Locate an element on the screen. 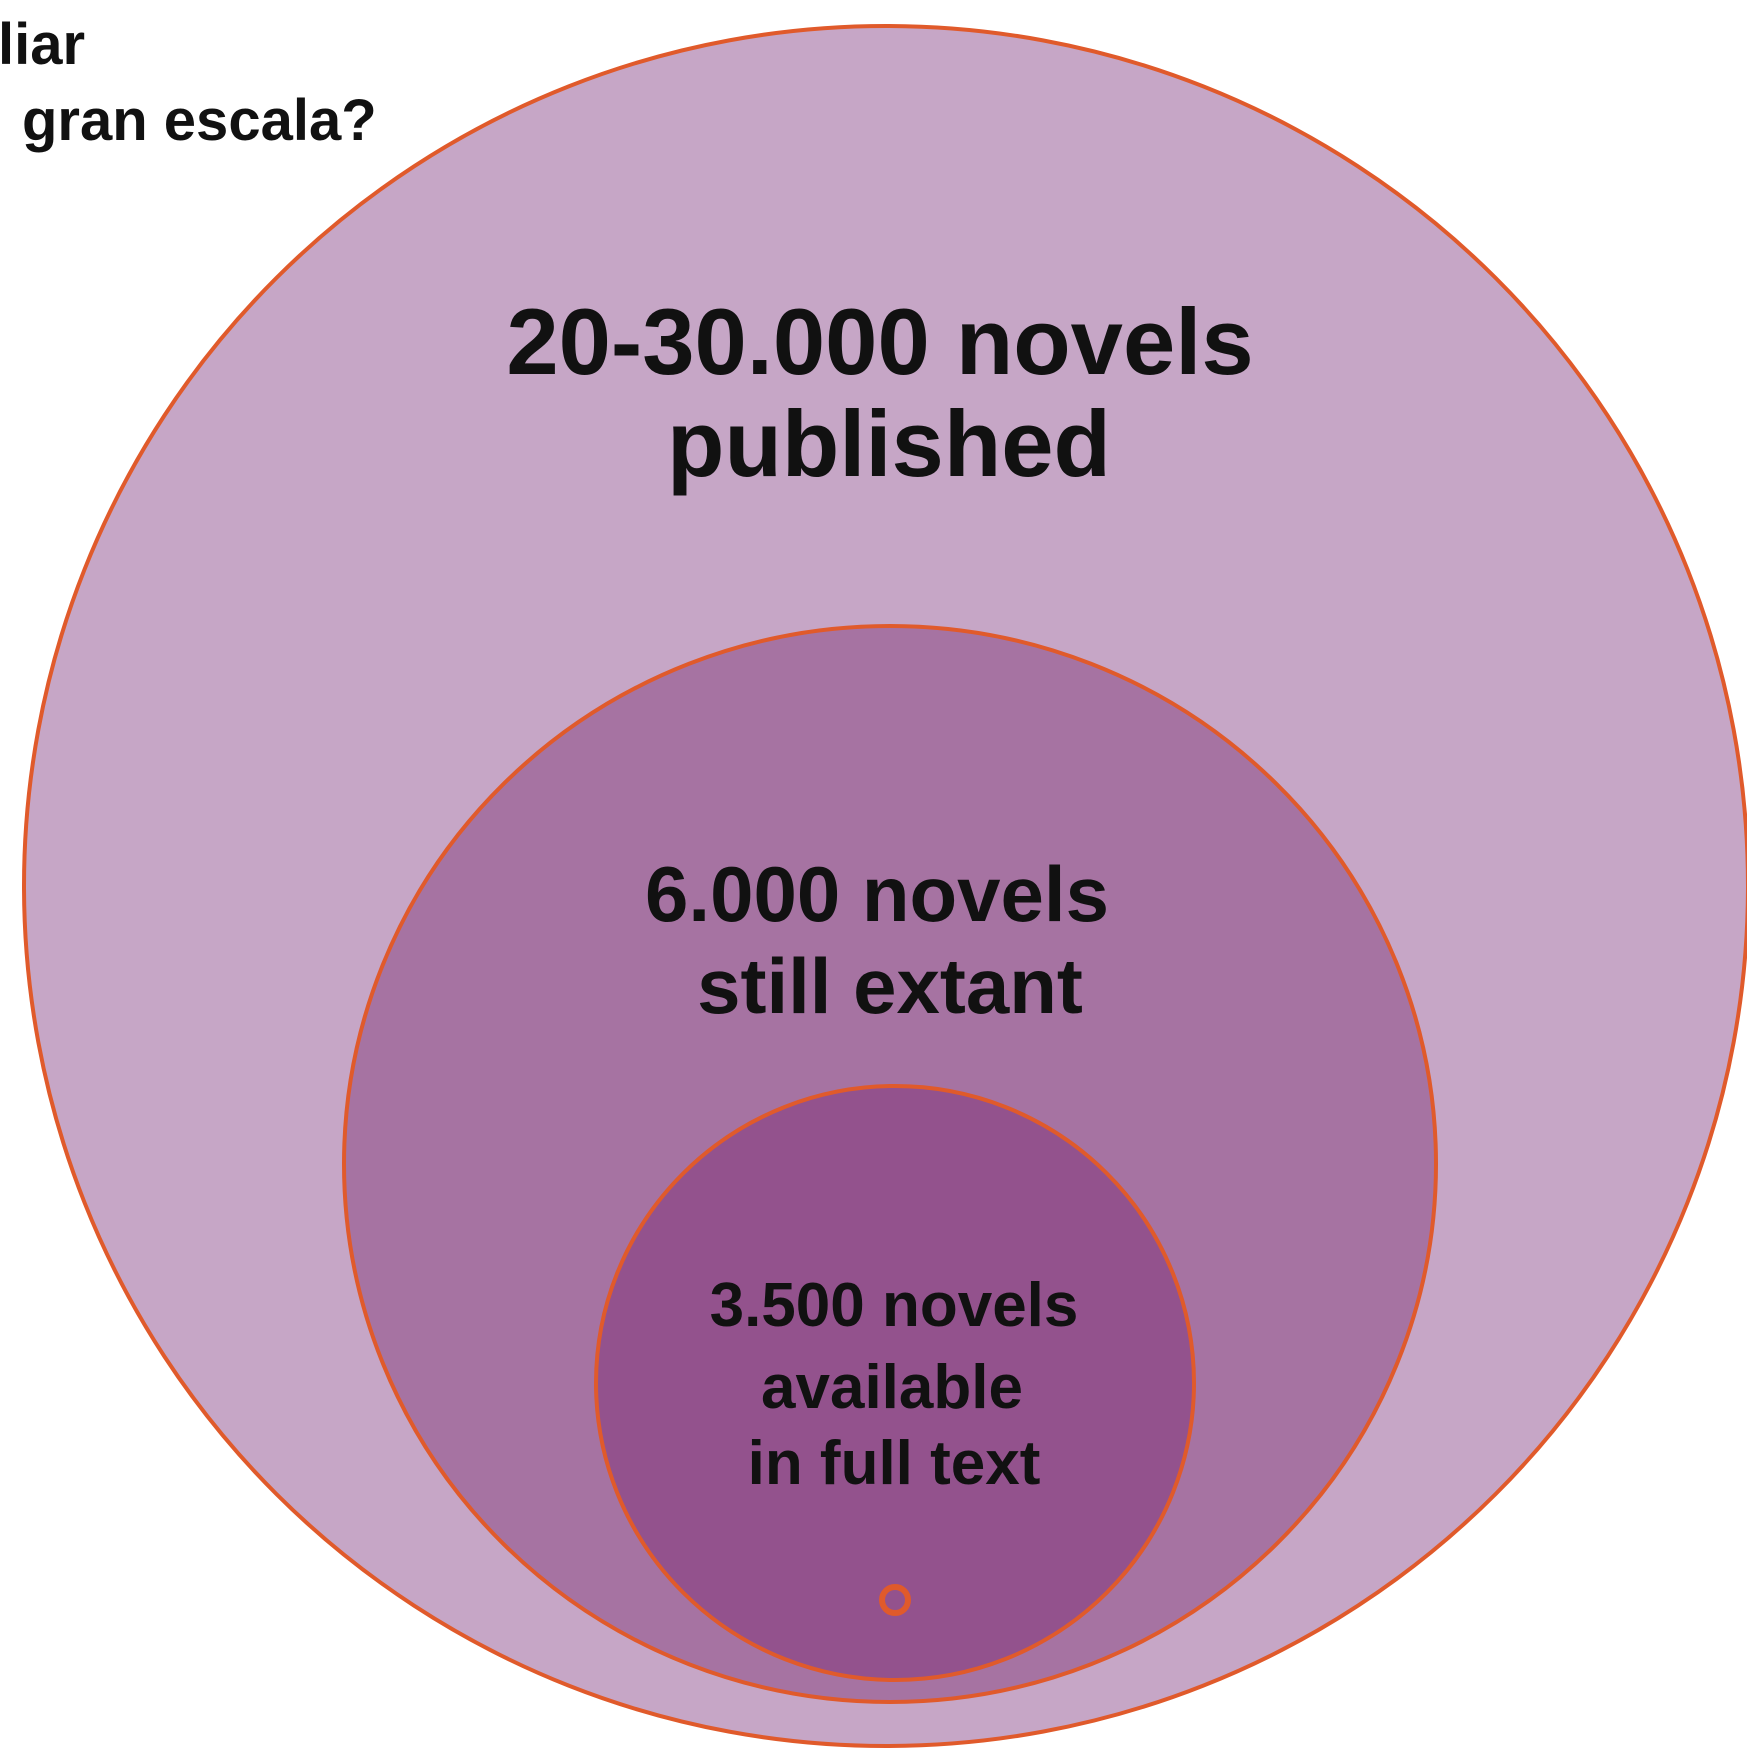 The width and height of the screenshot is (1747, 1748). heading-line-1: liar is located at coordinates (42, 44).